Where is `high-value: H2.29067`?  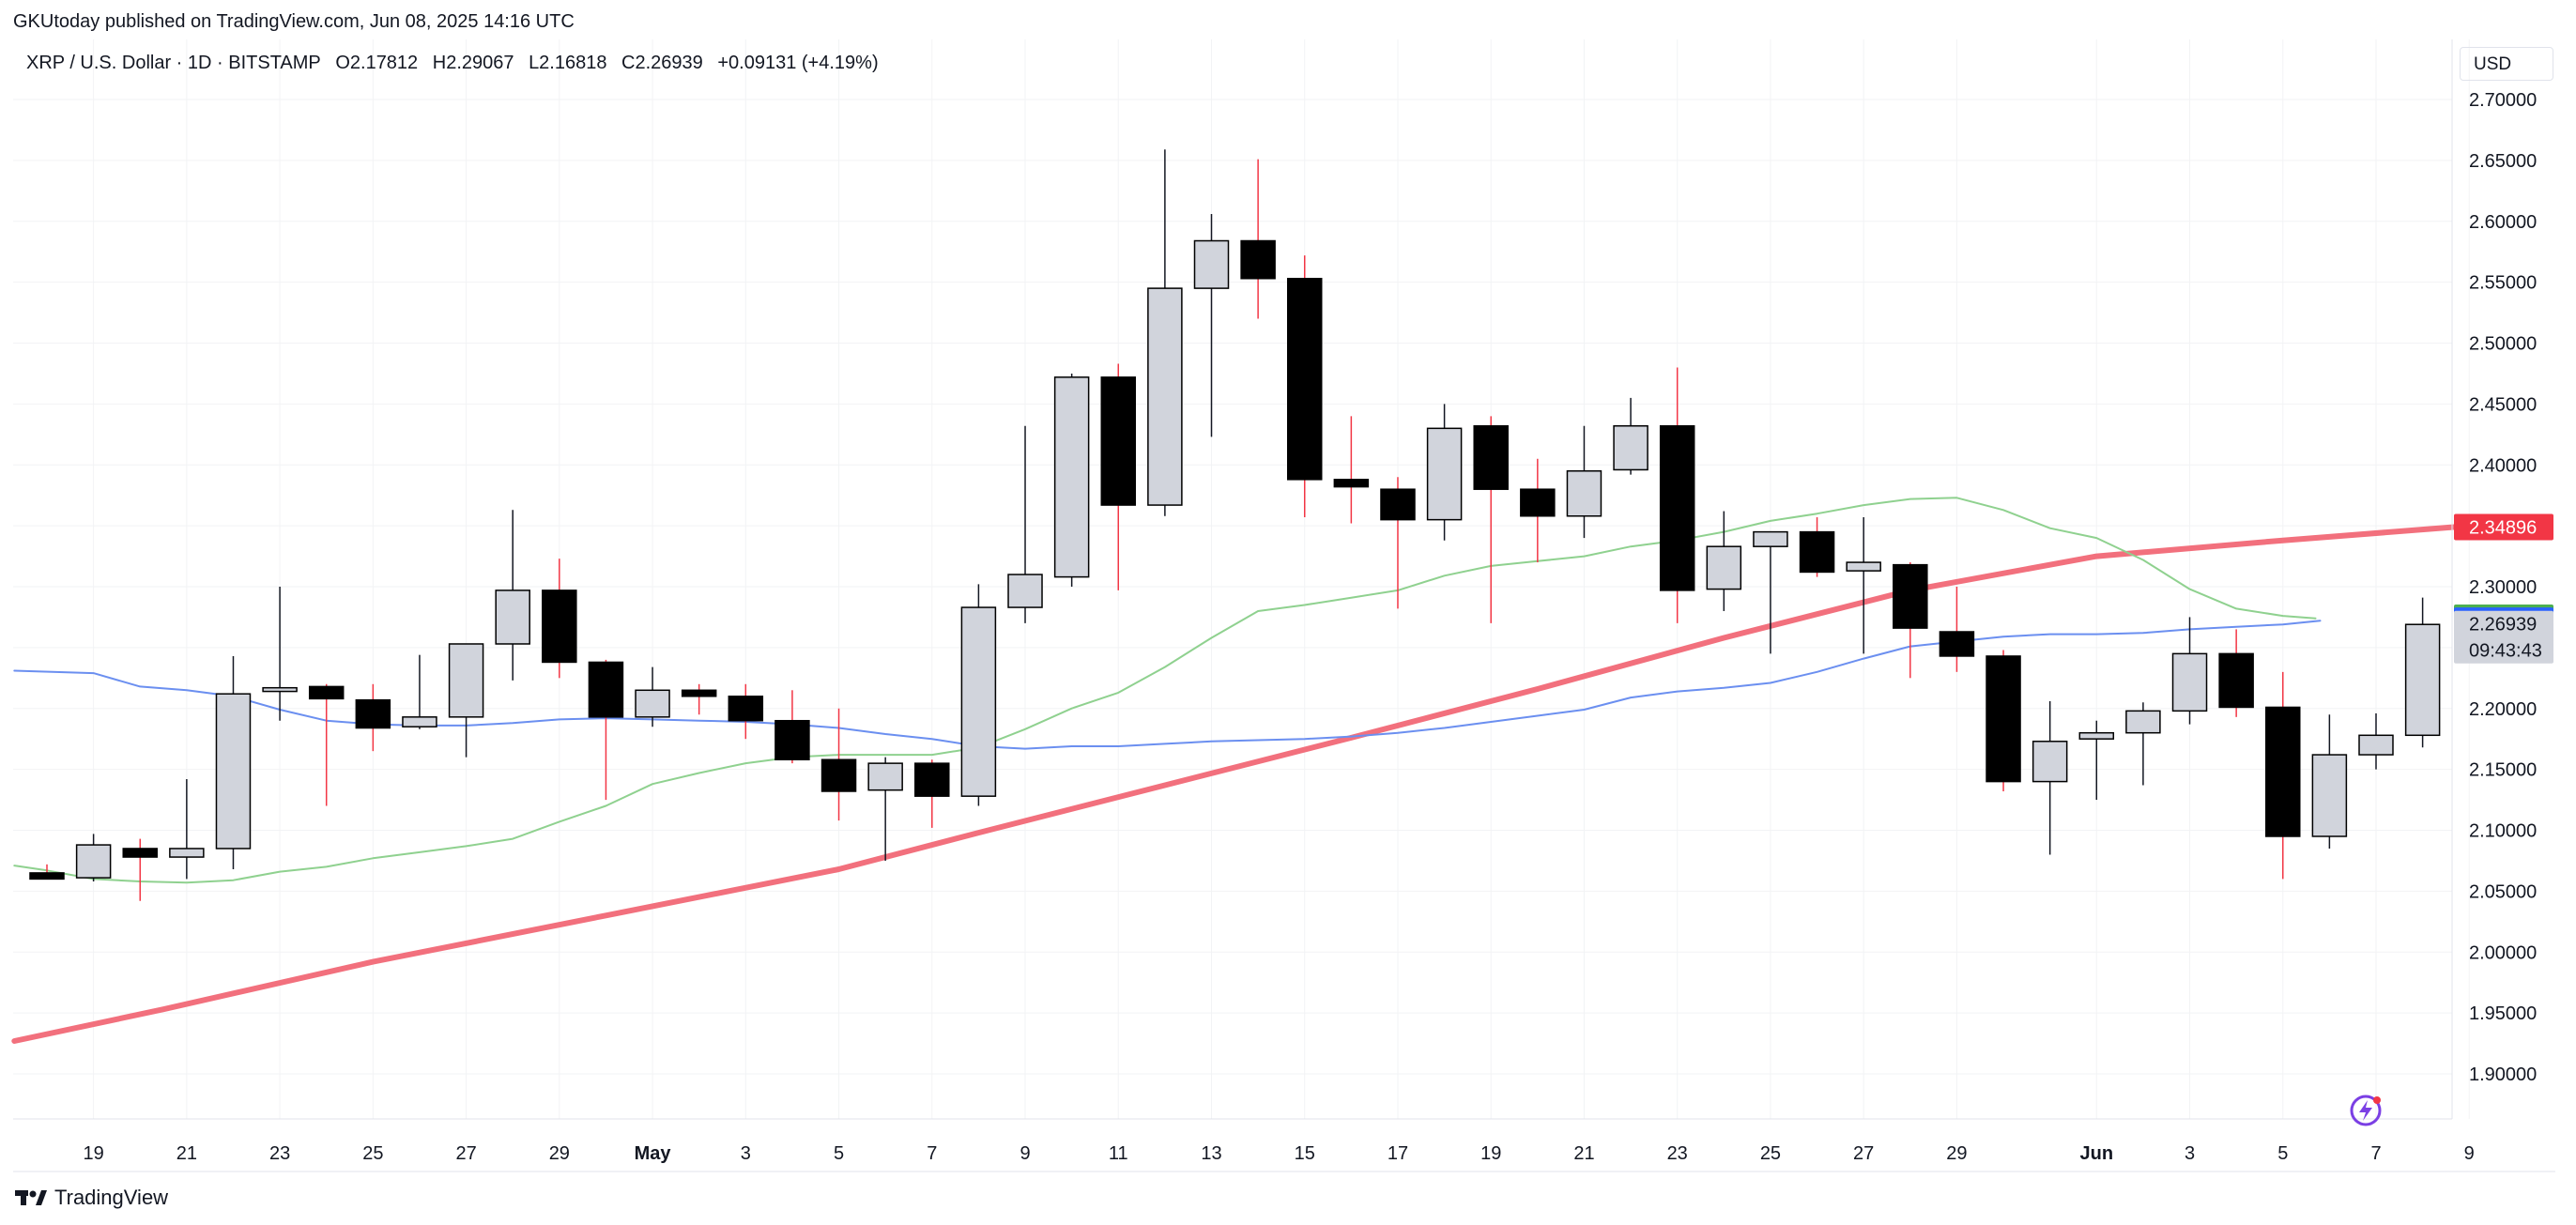 high-value: H2.29067 is located at coordinates (473, 63).